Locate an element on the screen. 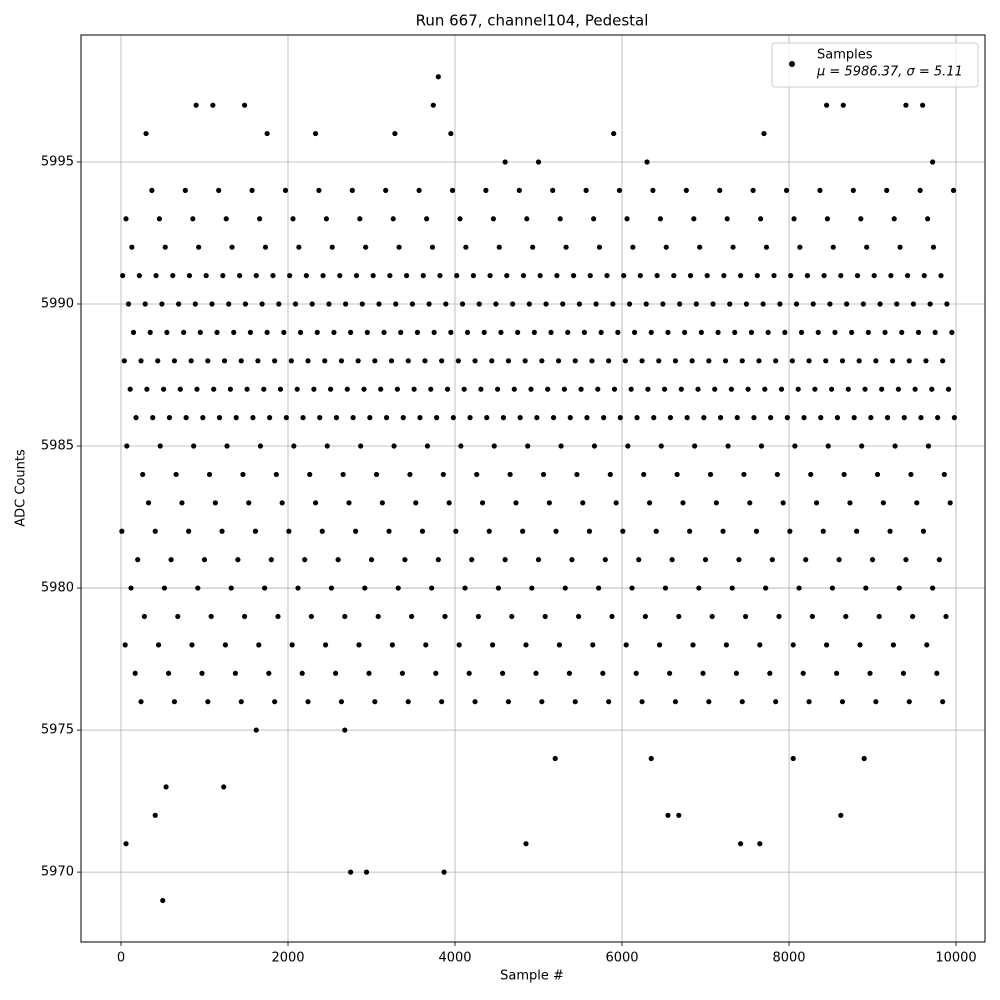 Image resolution: width=1000 pixels, height=1000 pixels. y-axis-label: ADC Counts is located at coordinates (21, 488).